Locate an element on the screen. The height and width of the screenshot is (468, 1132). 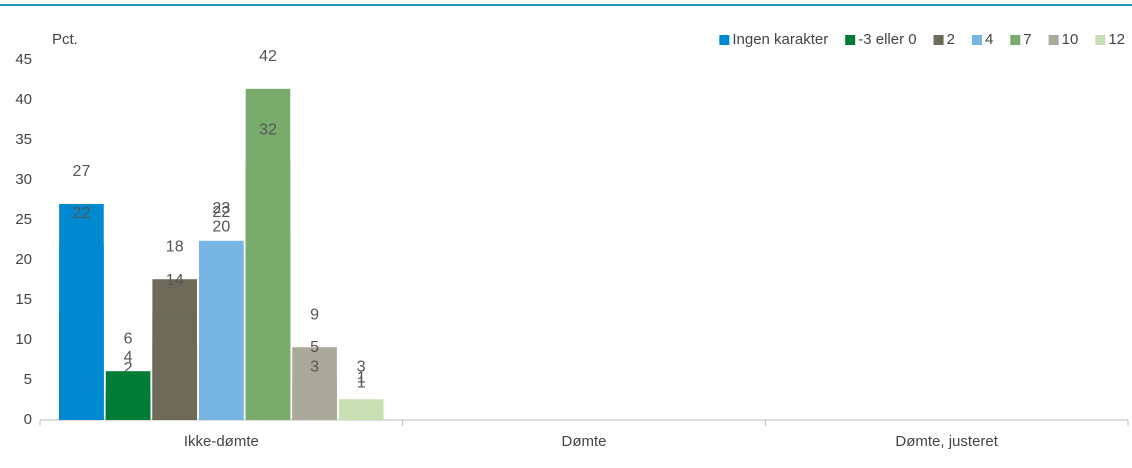
y-tick-label: 5 is located at coordinates (28, 379).